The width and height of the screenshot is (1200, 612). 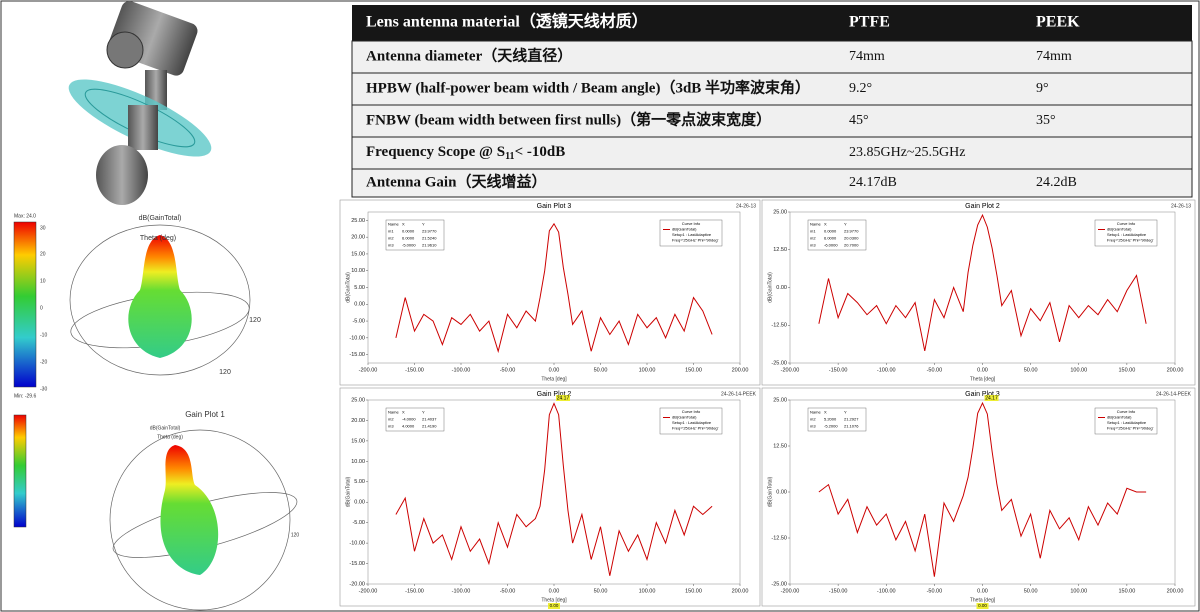 What do you see at coordinates (779, 326) in the screenshot?
I see `y-tick-label: -12.50` at bounding box center [779, 326].